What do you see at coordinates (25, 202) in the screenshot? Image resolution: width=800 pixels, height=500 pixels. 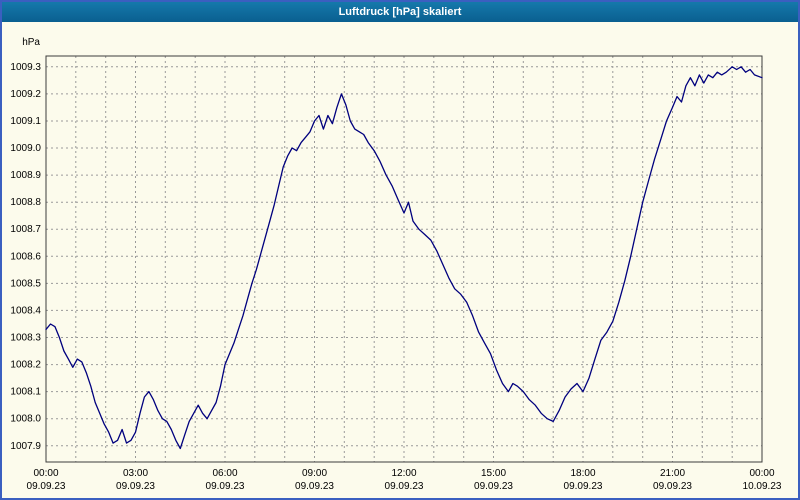 I see `svg-text: 1008.8` at bounding box center [25, 202].